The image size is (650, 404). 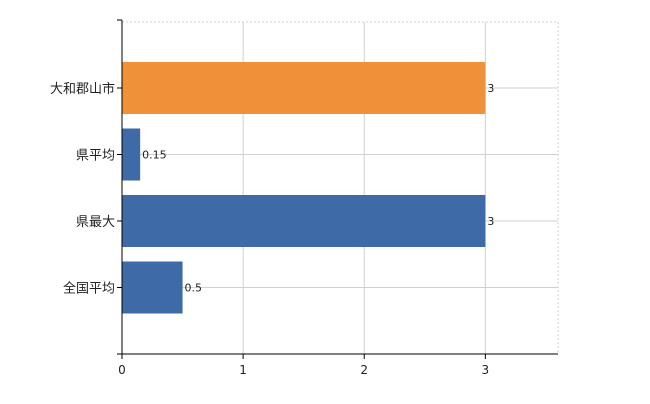 What do you see at coordinates (490, 221) in the screenshot?
I see `data-label-2: 3` at bounding box center [490, 221].